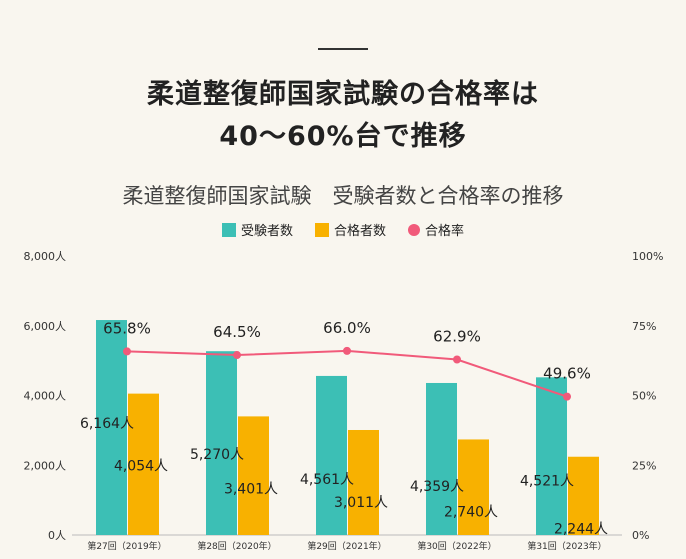 This screenshot has height=559, width=686. Describe the element at coordinates (445, 231) in the screenshot. I see `legend-label-pass-rate: 合格率` at that location.